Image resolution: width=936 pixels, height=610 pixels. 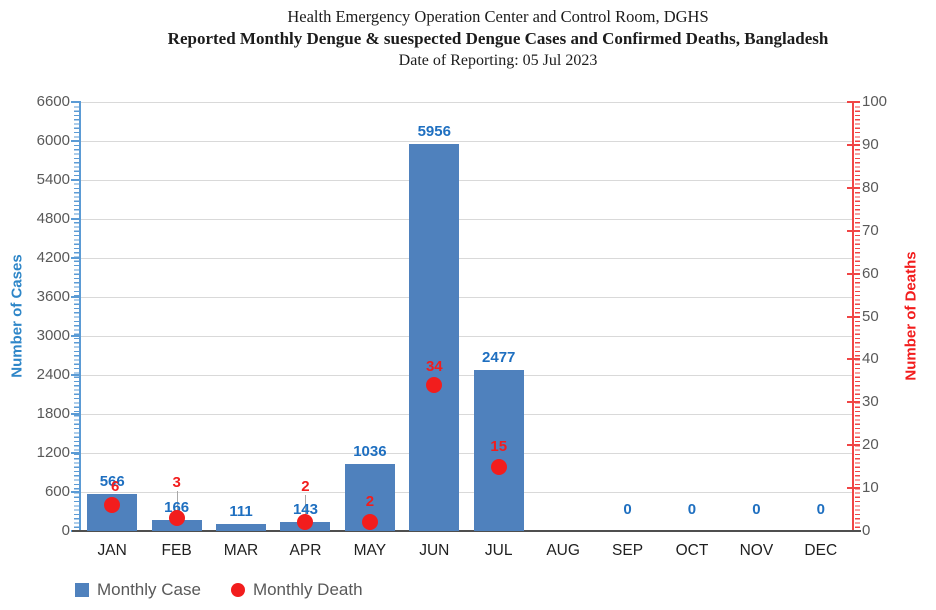 I want to click on left-axis-tick-label: 5400, so click(x=53, y=179).